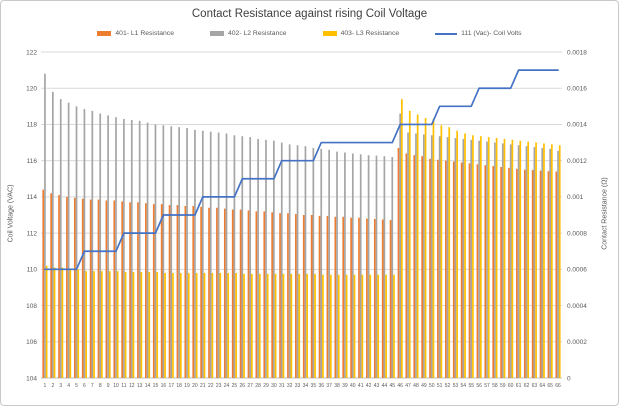 This screenshot has height=406, width=619. I want to click on svg-text: 29, so click(266, 386).